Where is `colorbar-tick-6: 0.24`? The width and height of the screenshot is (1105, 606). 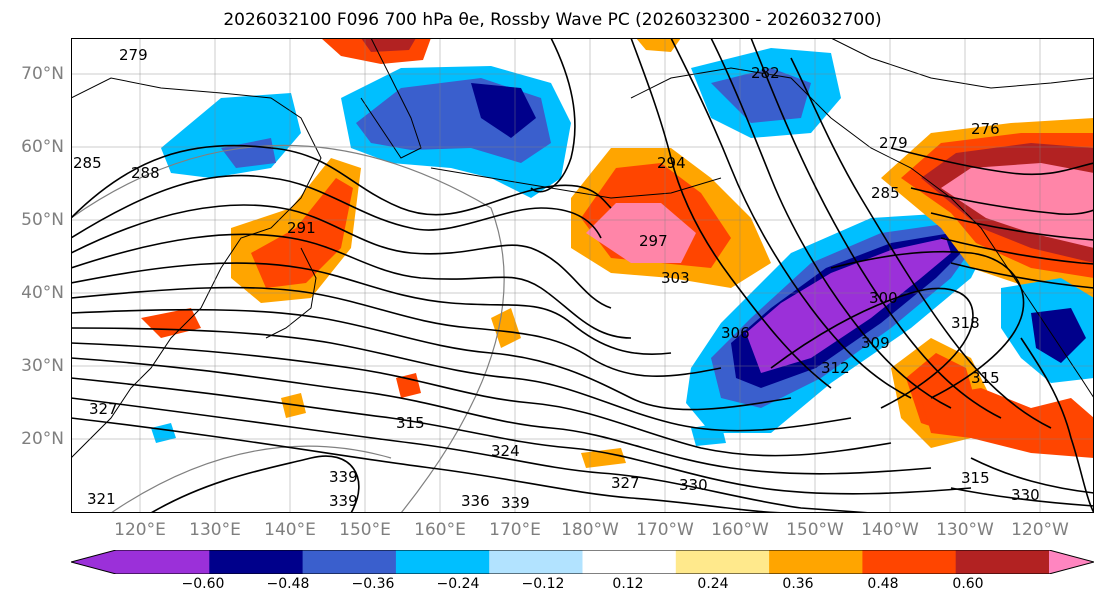 colorbar-tick-6: 0.24 is located at coordinates (713, 584).